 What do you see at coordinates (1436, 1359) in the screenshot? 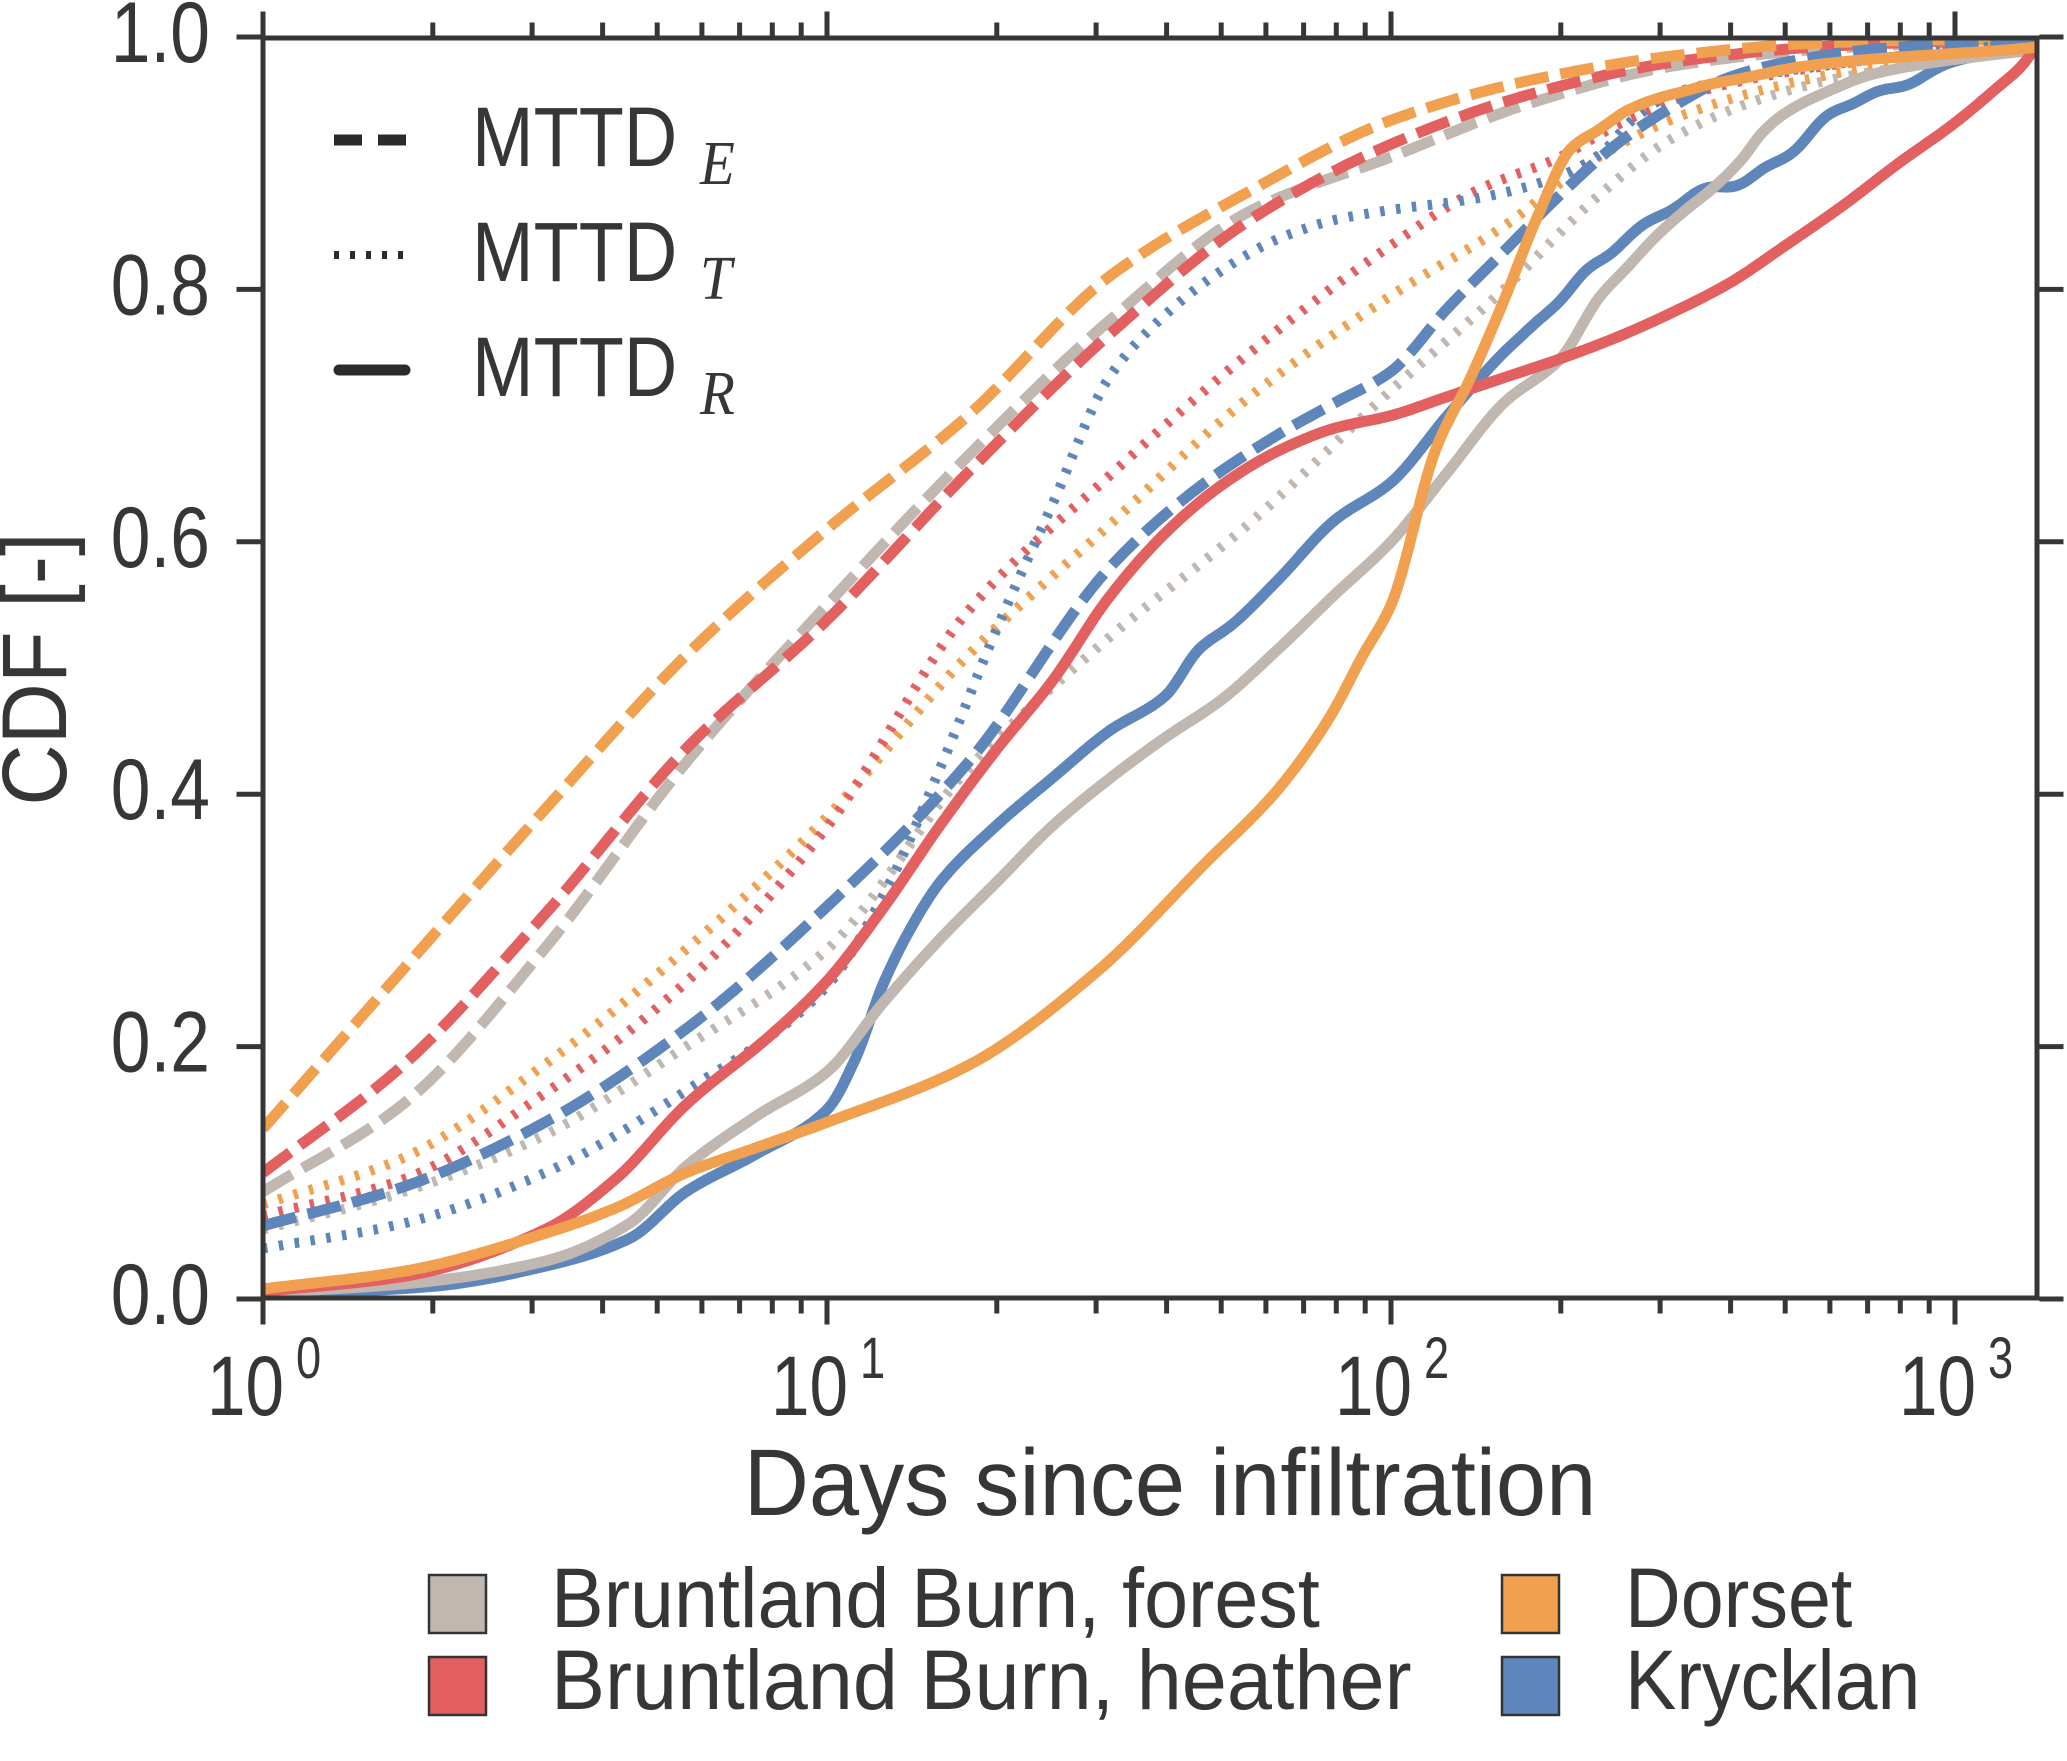
I see `svg-text: 2` at bounding box center [1436, 1359].